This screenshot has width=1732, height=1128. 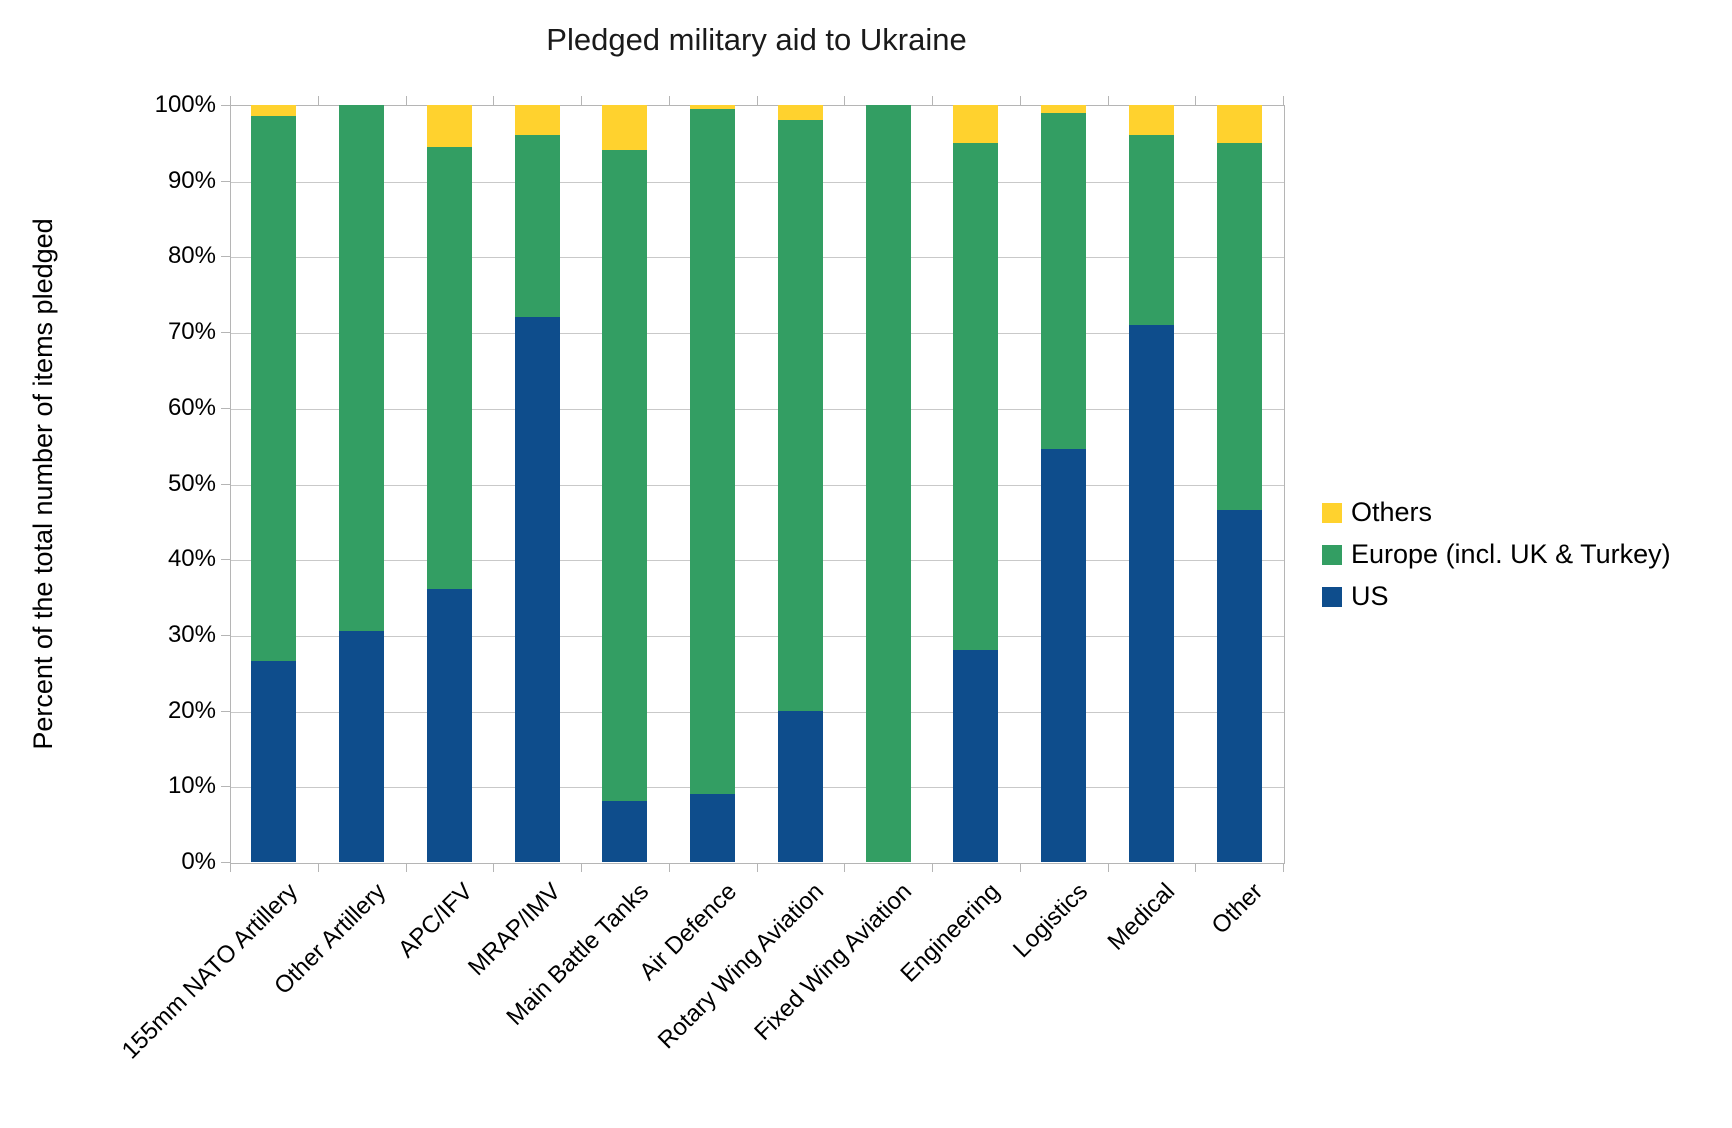 I want to click on bar-segment-us-mrap-imv, so click(x=537, y=589).